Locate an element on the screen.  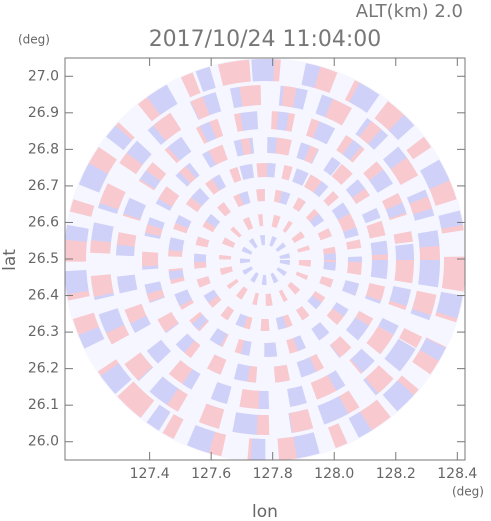
y-tick-label: 26.5 is located at coordinates (43, 259).